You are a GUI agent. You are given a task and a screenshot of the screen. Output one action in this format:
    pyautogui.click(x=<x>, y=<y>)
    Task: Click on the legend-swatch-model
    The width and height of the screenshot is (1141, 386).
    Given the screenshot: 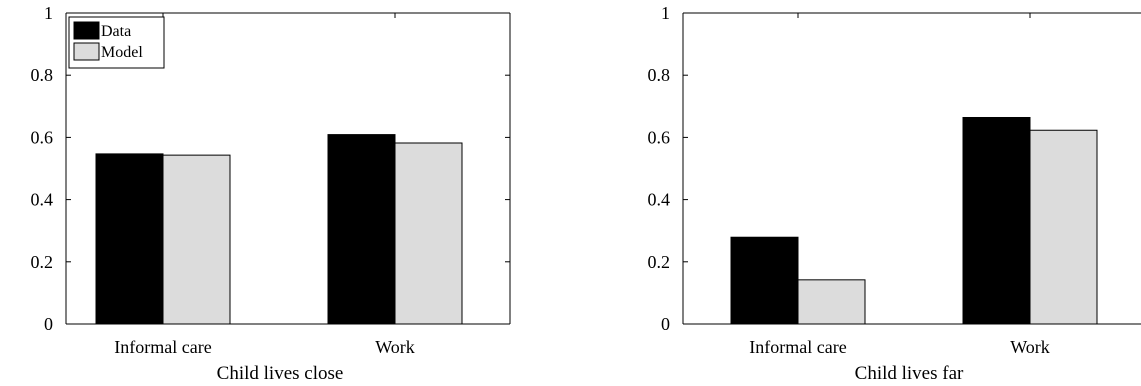 What is the action you would take?
    pyautogui.click(x=86, y=51)
    